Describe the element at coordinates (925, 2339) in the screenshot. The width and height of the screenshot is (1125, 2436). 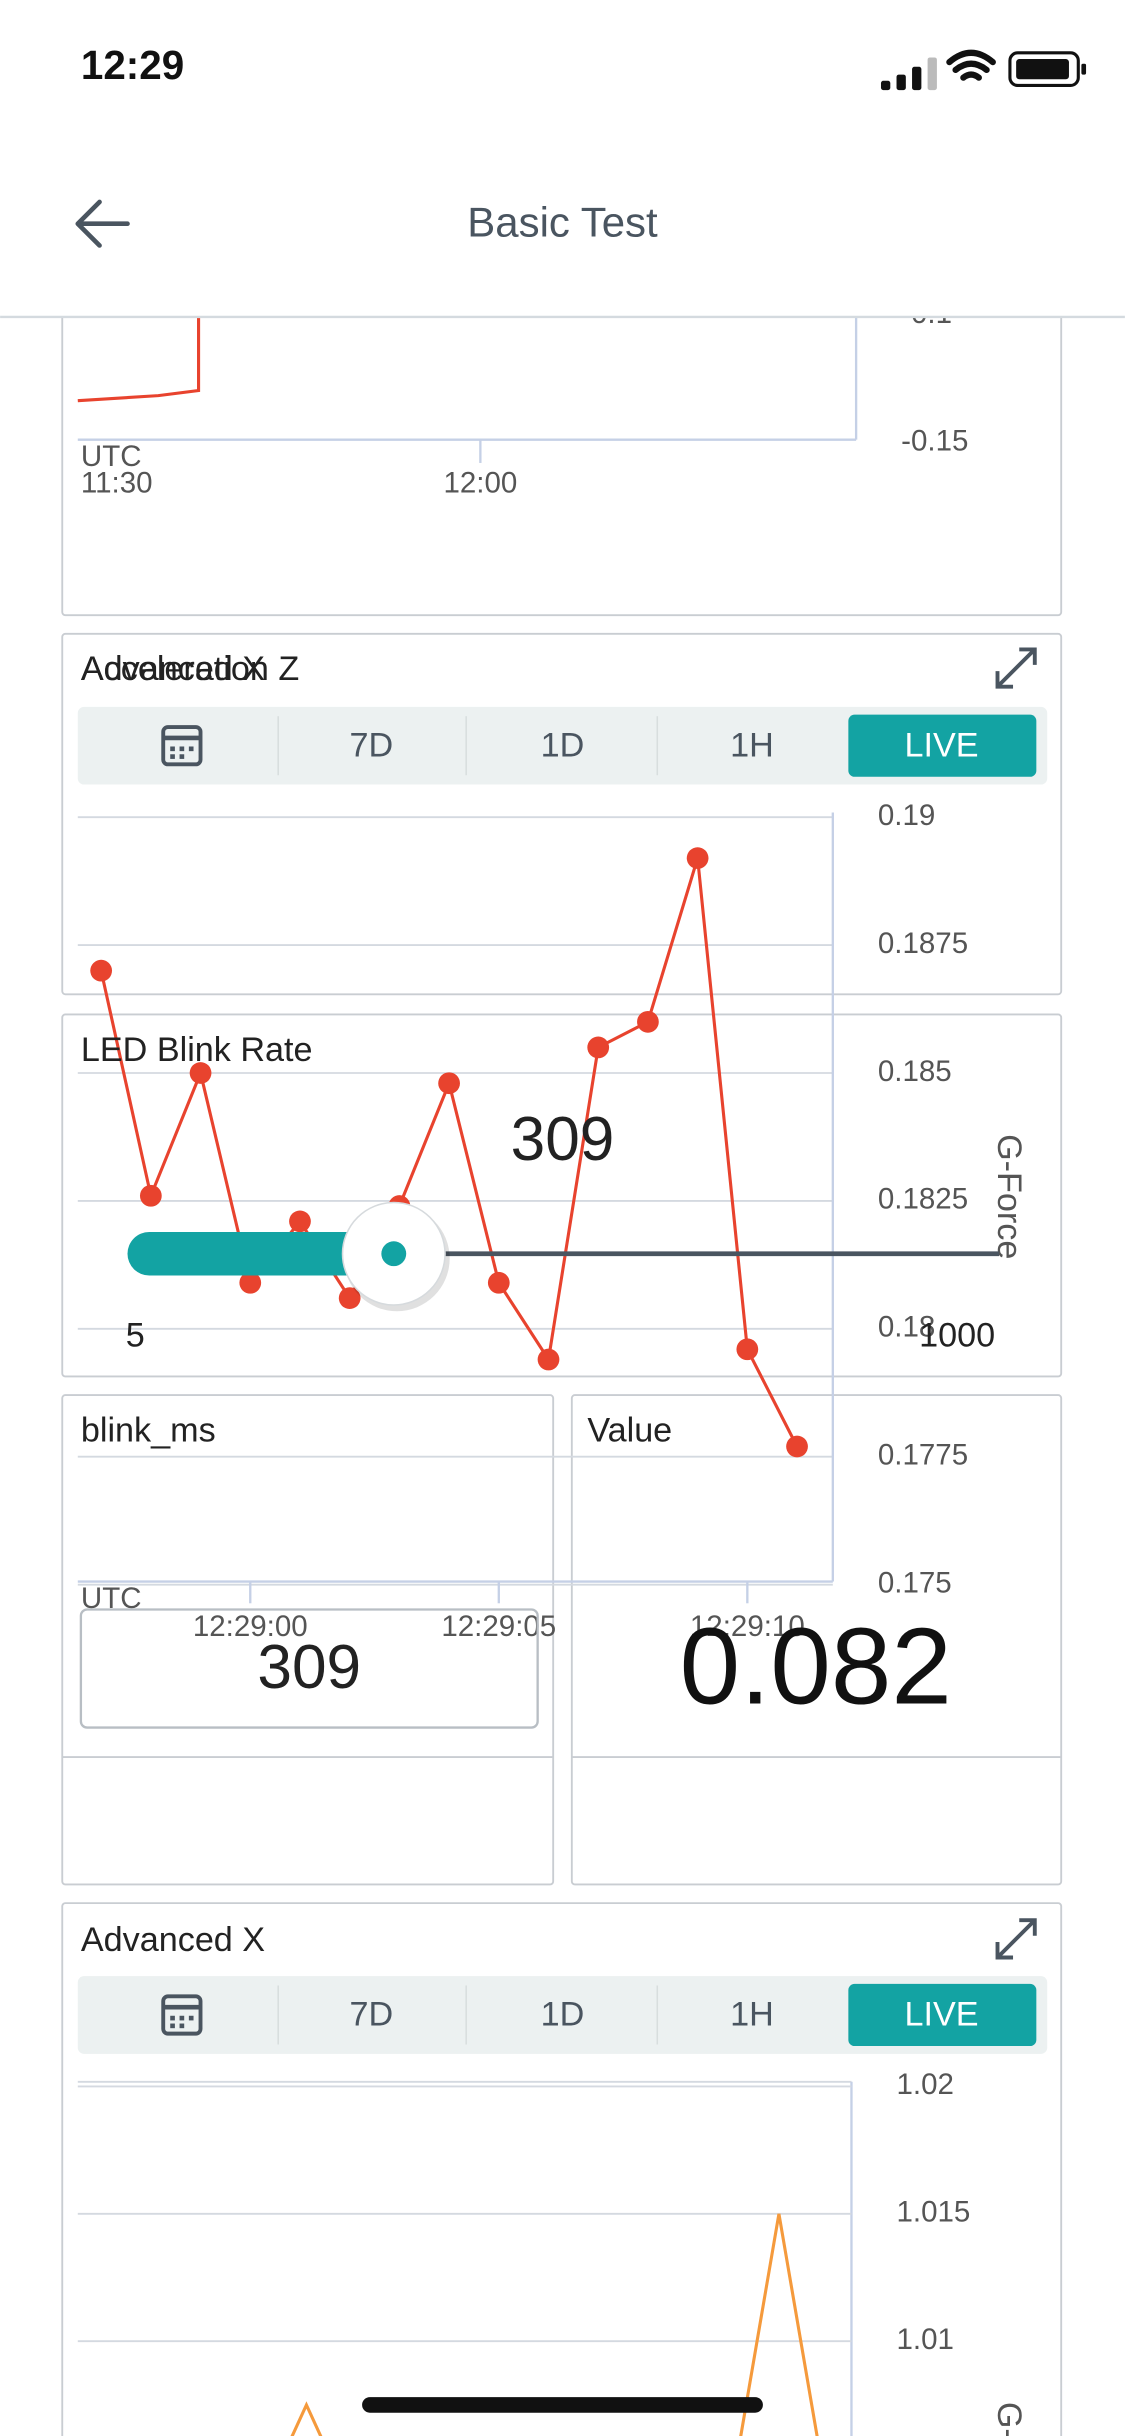
I see `y-tick-label: 1.01` at that location.